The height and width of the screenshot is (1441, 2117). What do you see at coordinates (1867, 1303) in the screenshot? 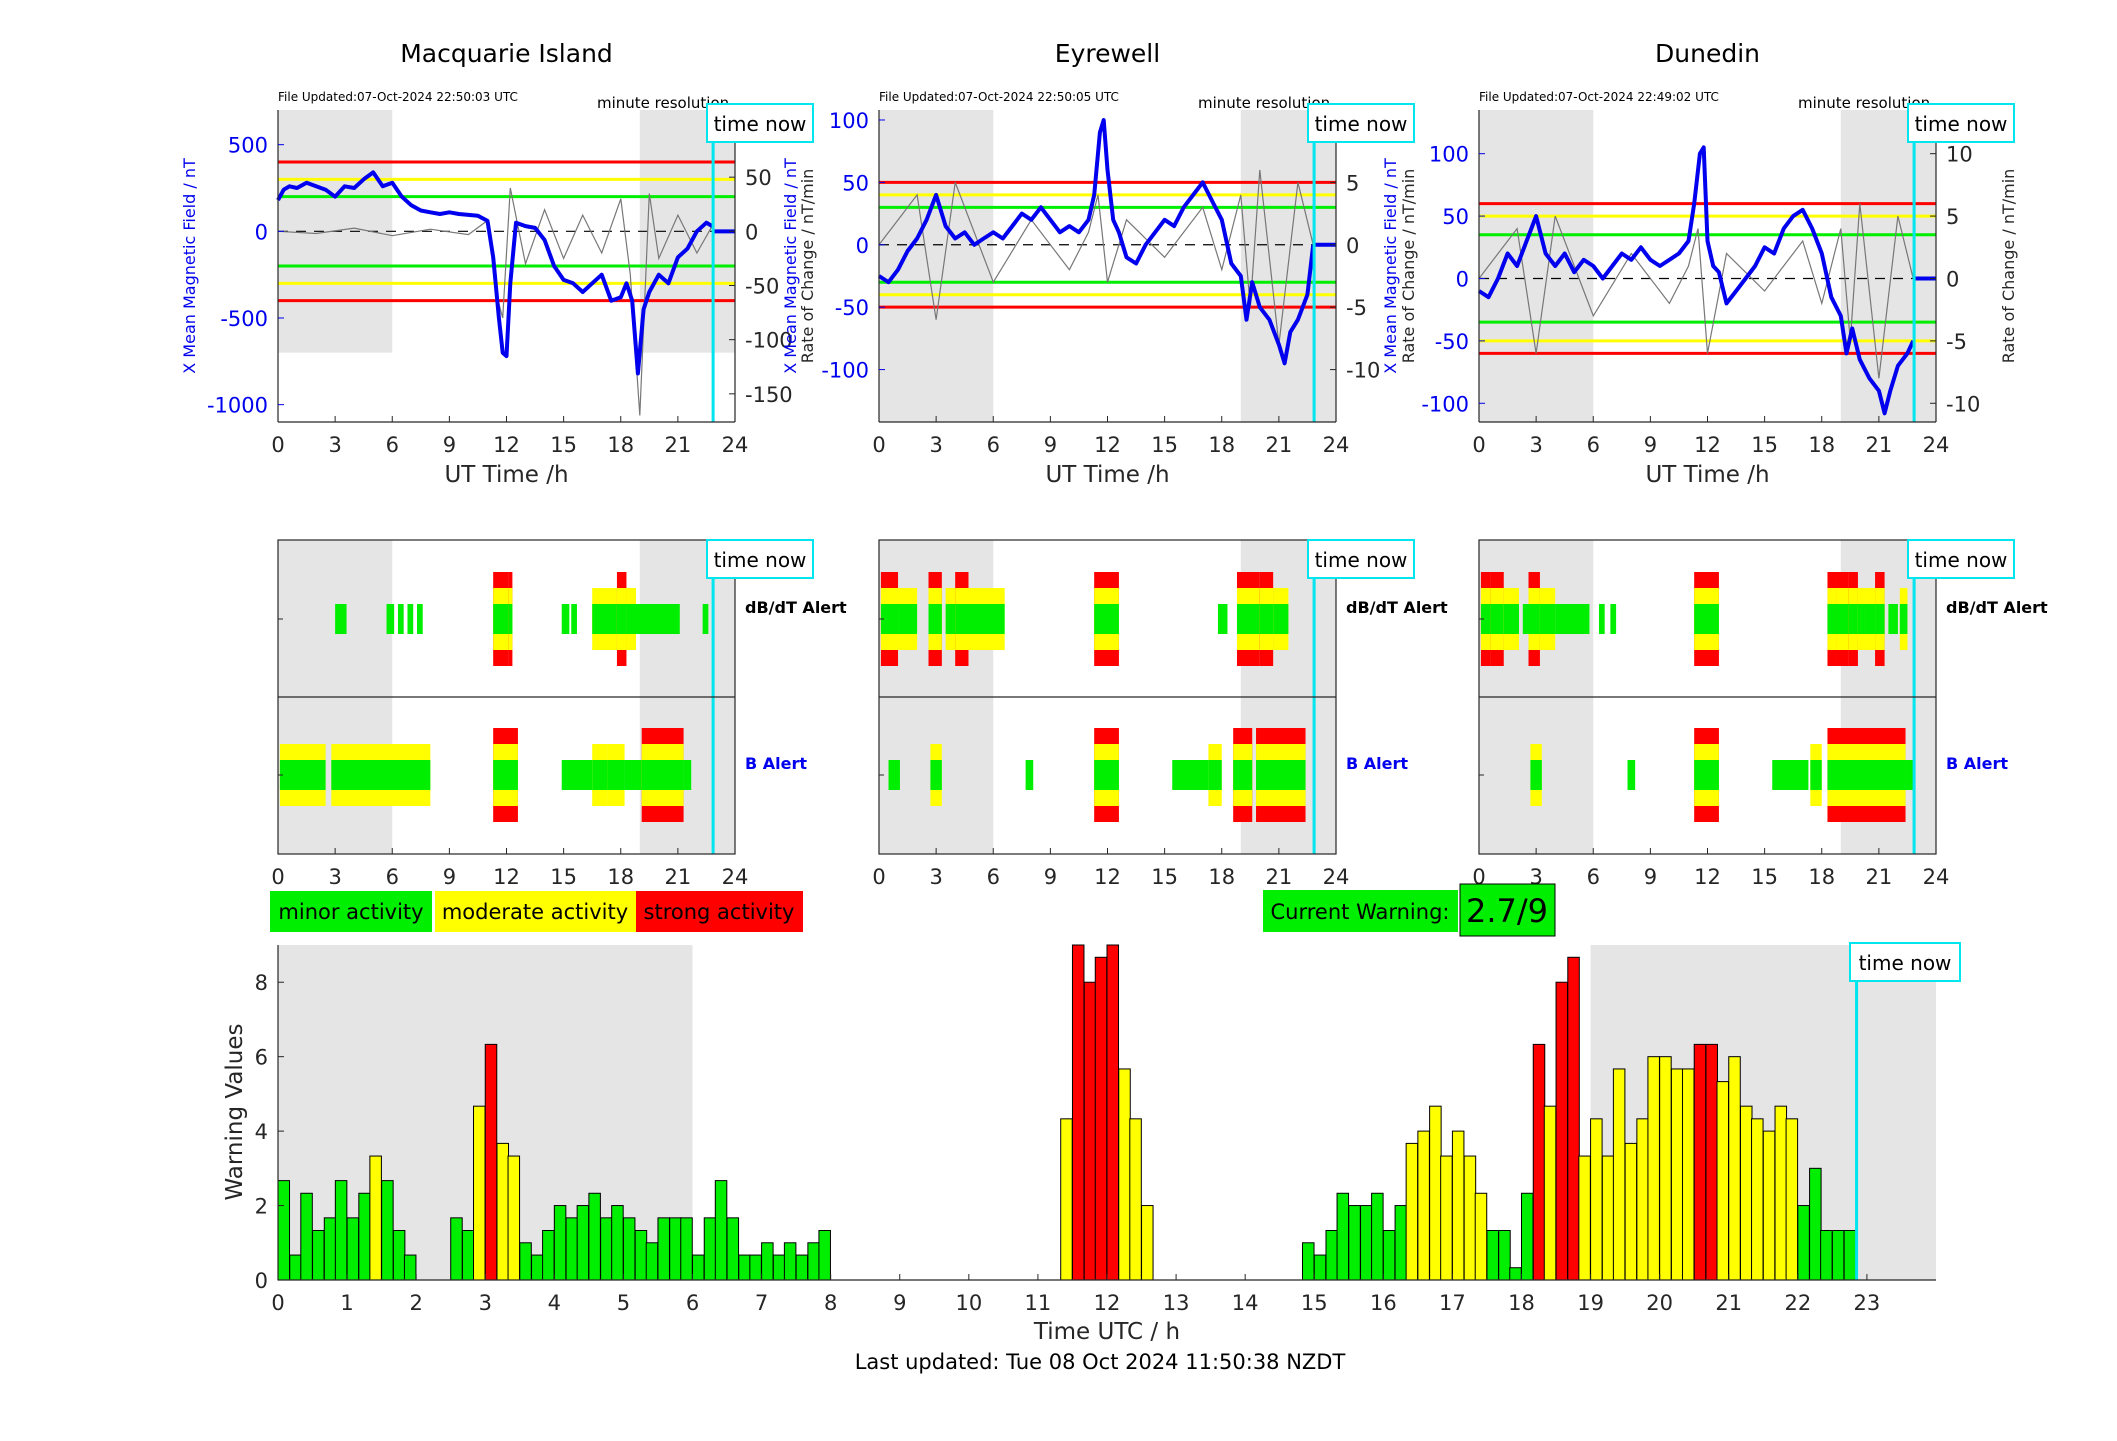
I see `x-tick-label: 23` at bounding box center [1867, 1303].